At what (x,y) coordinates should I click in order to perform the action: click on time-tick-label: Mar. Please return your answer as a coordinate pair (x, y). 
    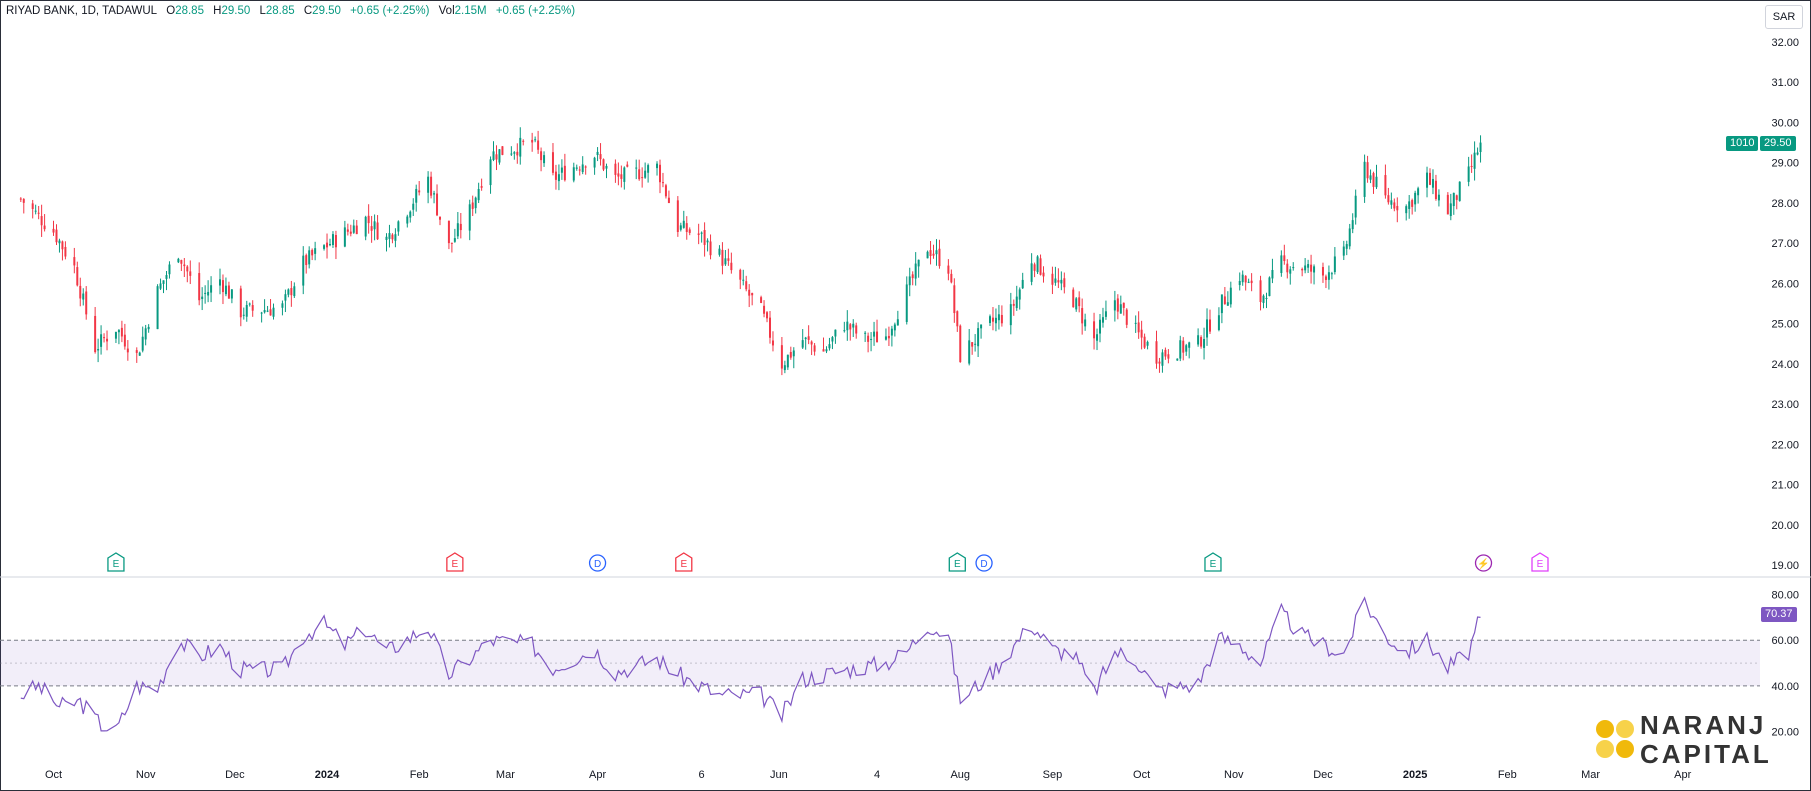
    Looking at the image, I should click on (1590, 775).